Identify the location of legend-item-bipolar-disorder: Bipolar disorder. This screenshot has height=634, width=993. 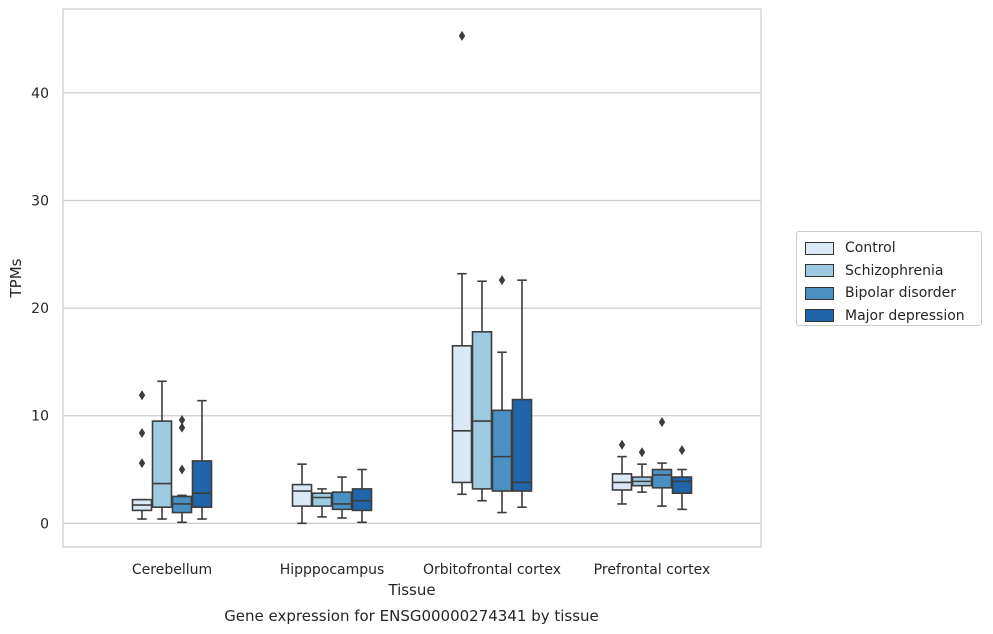
(889, 293).